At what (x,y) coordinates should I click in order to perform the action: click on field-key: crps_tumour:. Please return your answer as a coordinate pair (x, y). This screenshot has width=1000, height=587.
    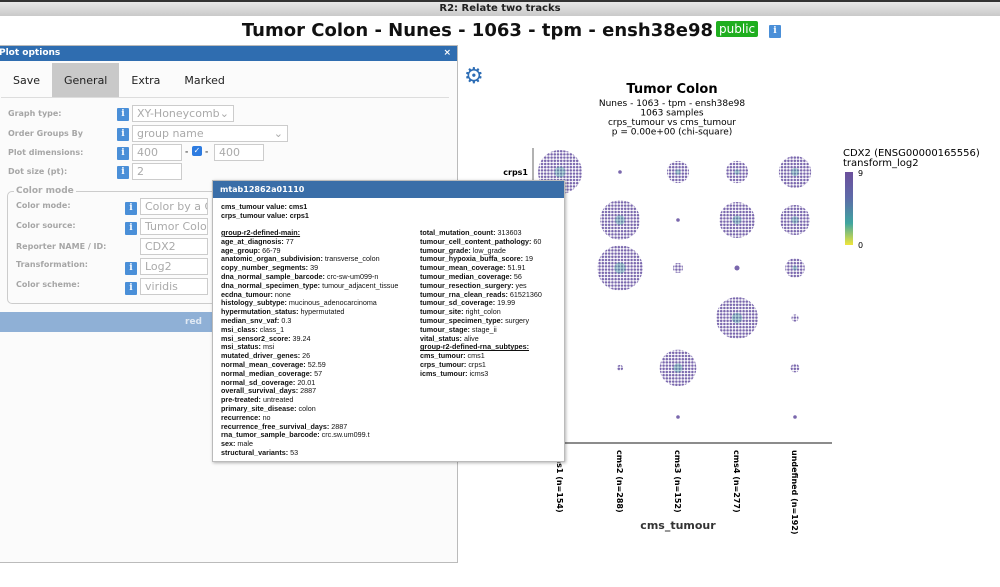
    Looking at the image, I should click on (443, 364).